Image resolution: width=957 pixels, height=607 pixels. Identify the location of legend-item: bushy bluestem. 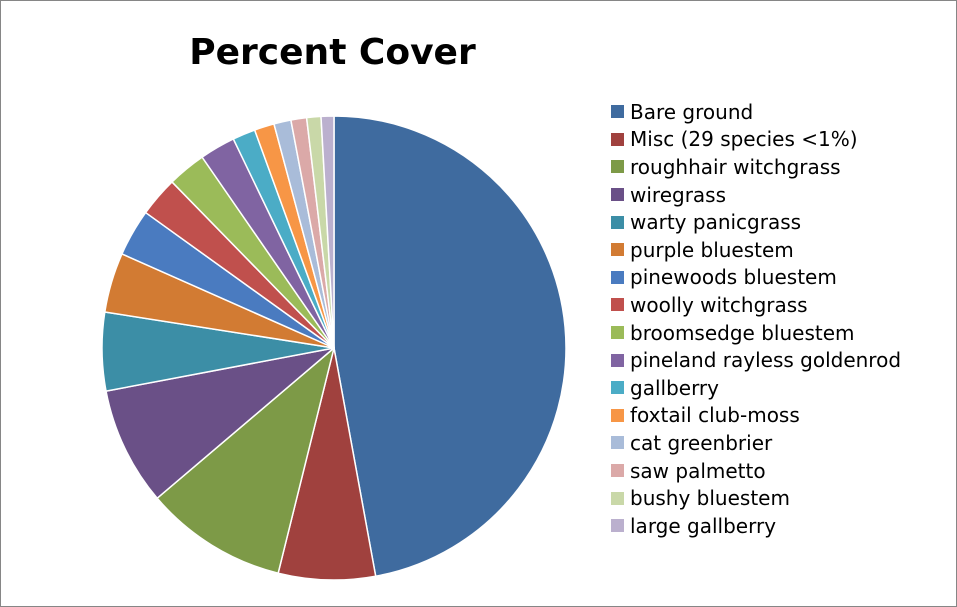
(756, 498).